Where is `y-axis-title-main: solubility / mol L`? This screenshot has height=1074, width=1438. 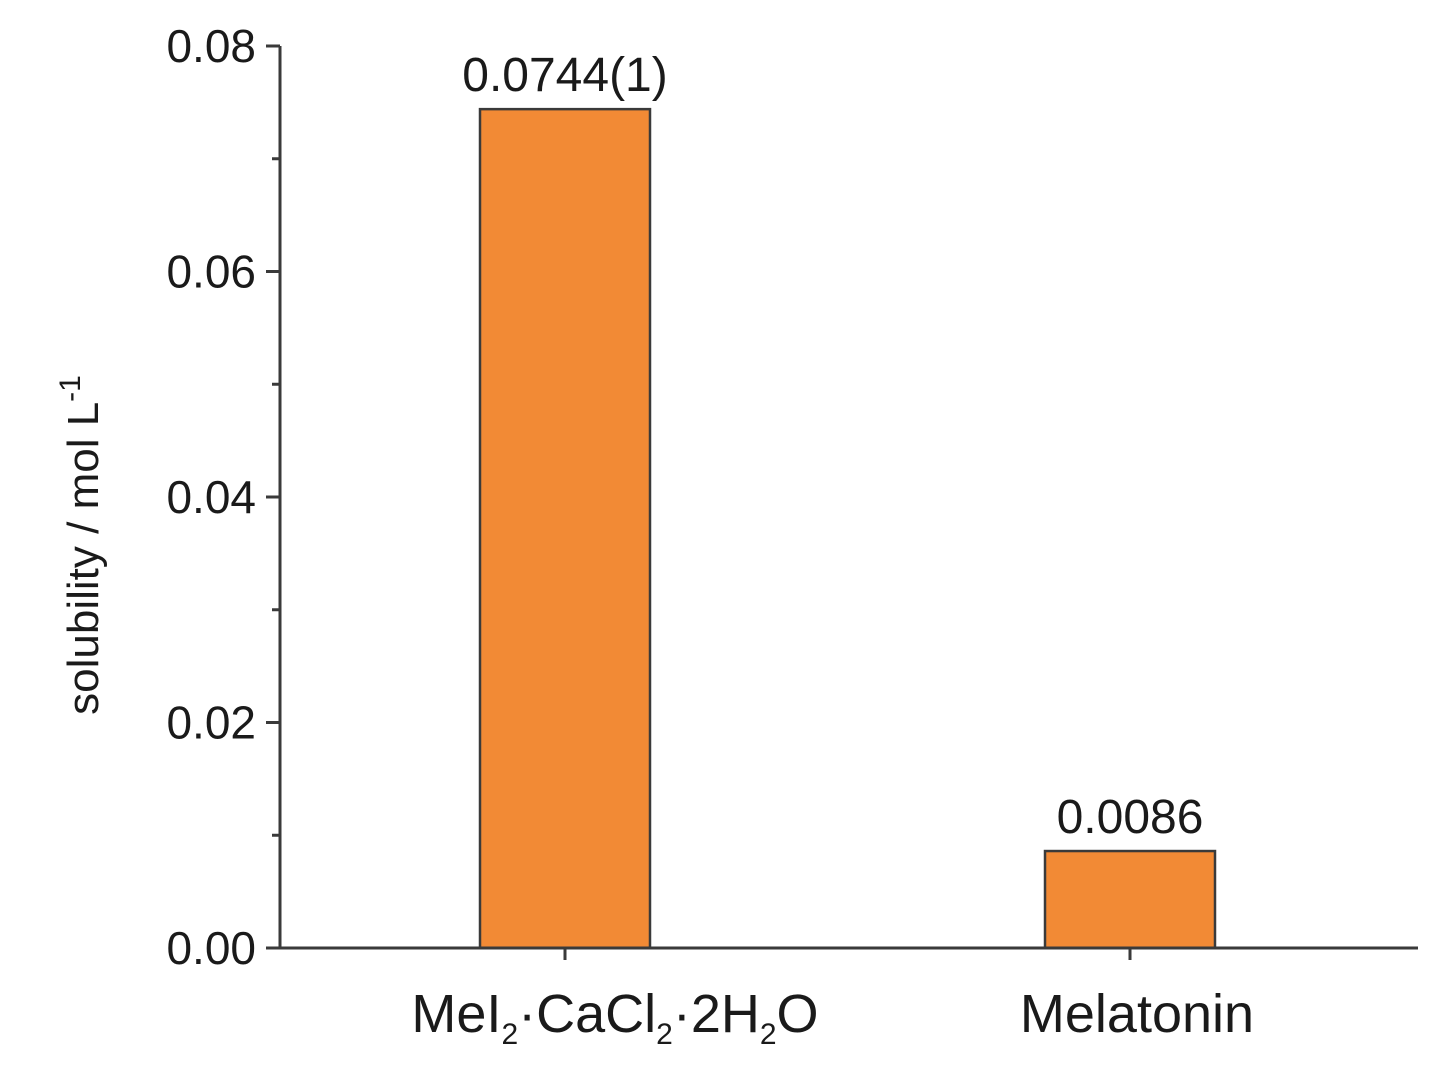
y-axis-title-main: solubility / mol L is located at coordinates (83, 558).